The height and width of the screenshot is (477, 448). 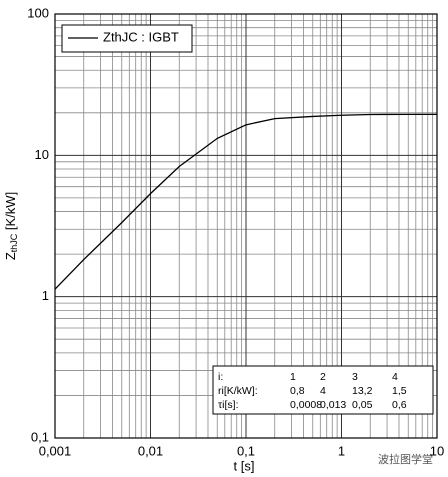 I want to click on table-cell: 2, so click(x=323, y=377).